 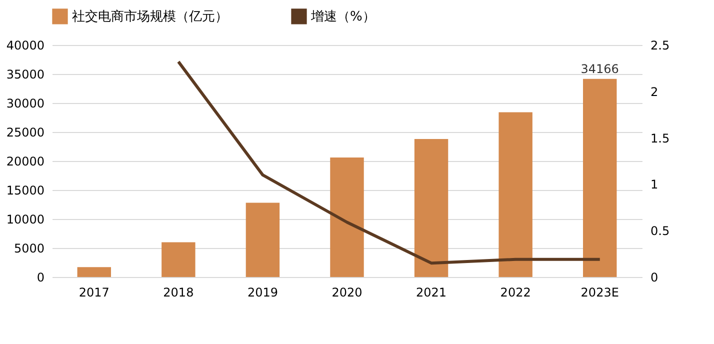 I want to click on y-tick-label: 0, so click(x=40, y=277).